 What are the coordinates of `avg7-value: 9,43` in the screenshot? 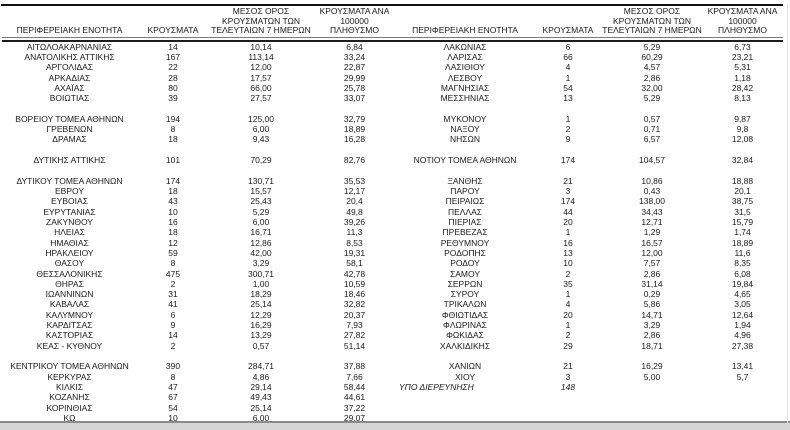 It's located at (261, 139).